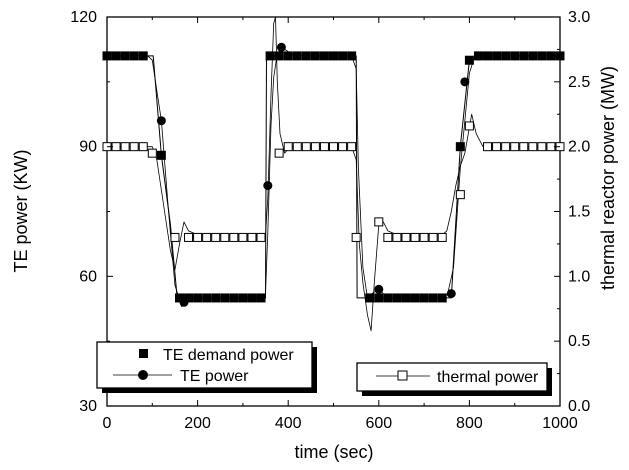 The image size is (629, 470). I want to click on legend-left: TE demand power TE power, so click(206, 367).